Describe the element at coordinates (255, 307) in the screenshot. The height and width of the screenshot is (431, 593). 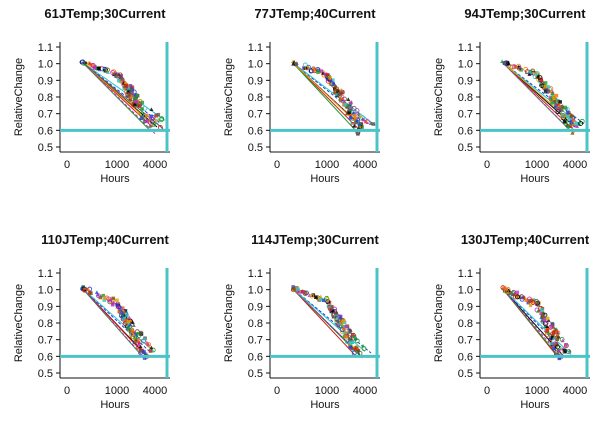
I see `y-tick-label: 0.9` at that location.